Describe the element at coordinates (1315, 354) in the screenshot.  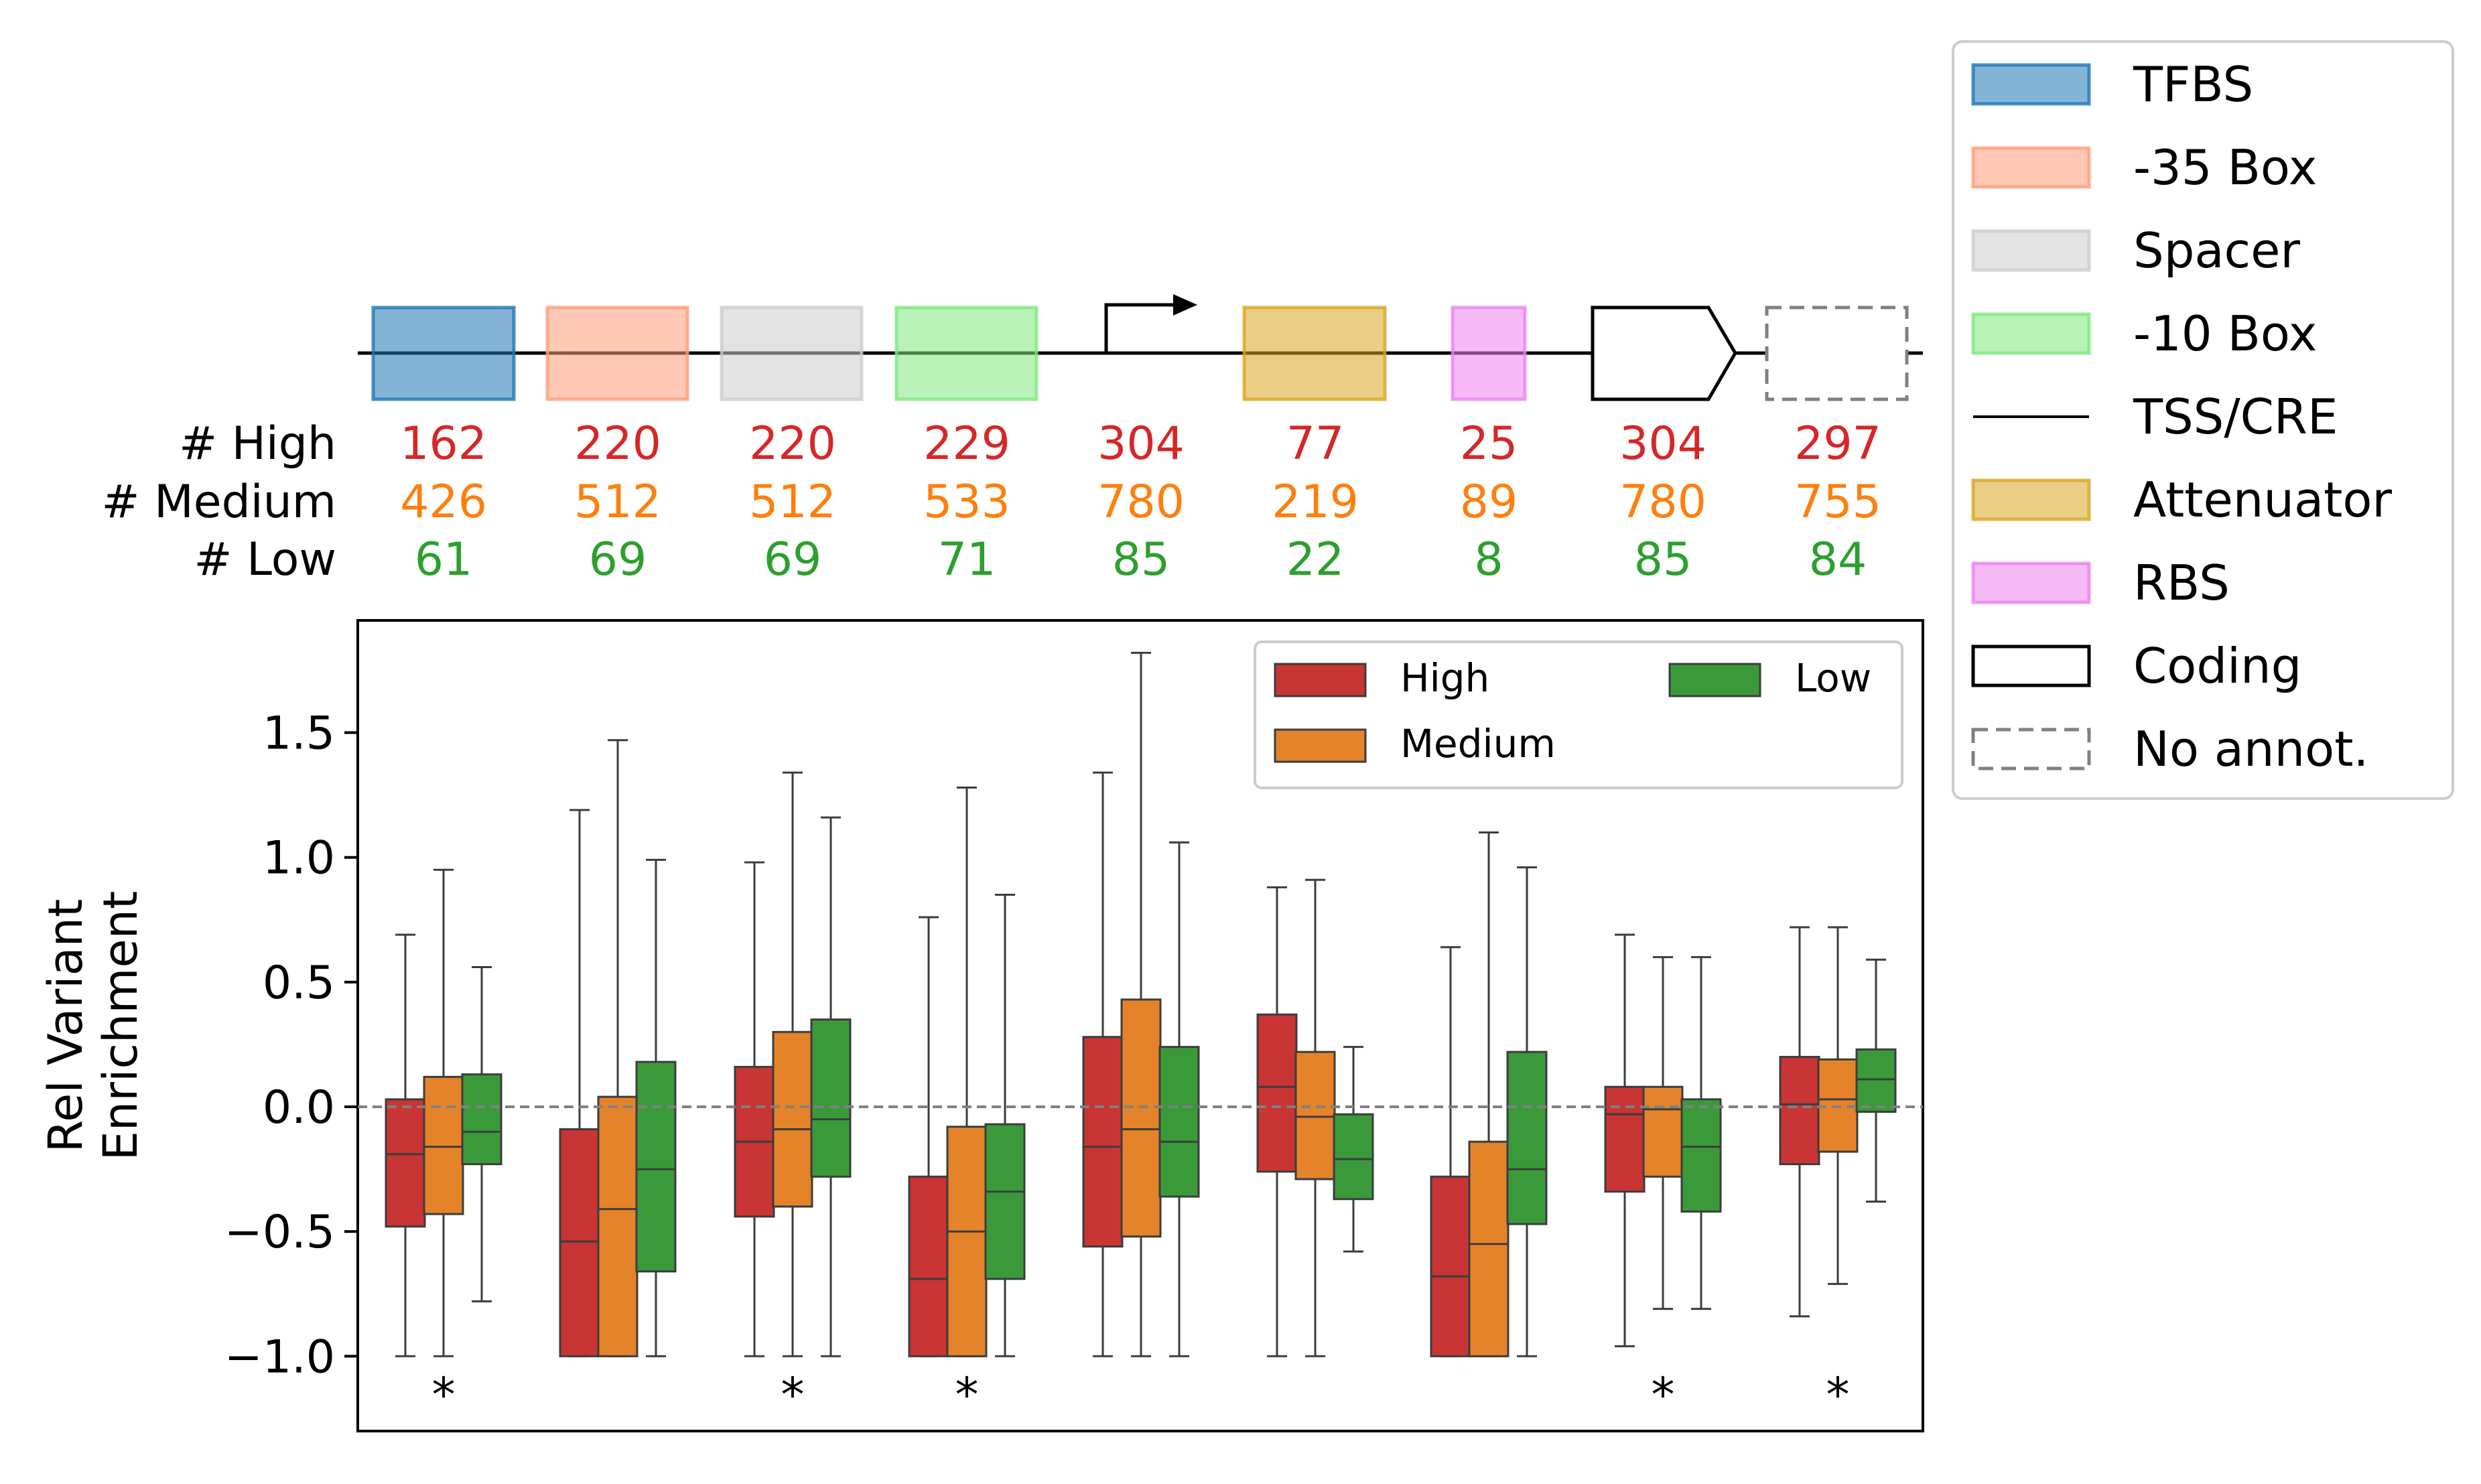
I see `attenuator-box` at that location.